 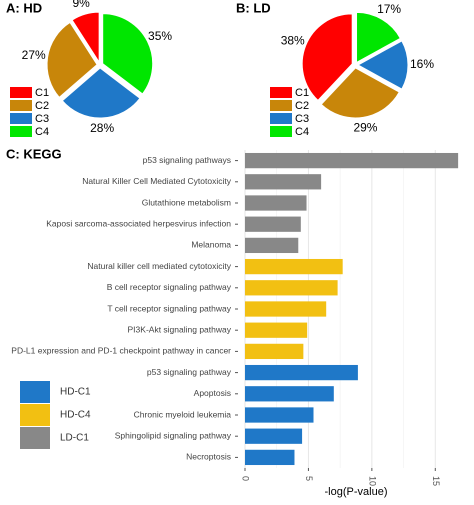 I want to click on y-tick-label: Necroptosis, so click(x=208, y=457).